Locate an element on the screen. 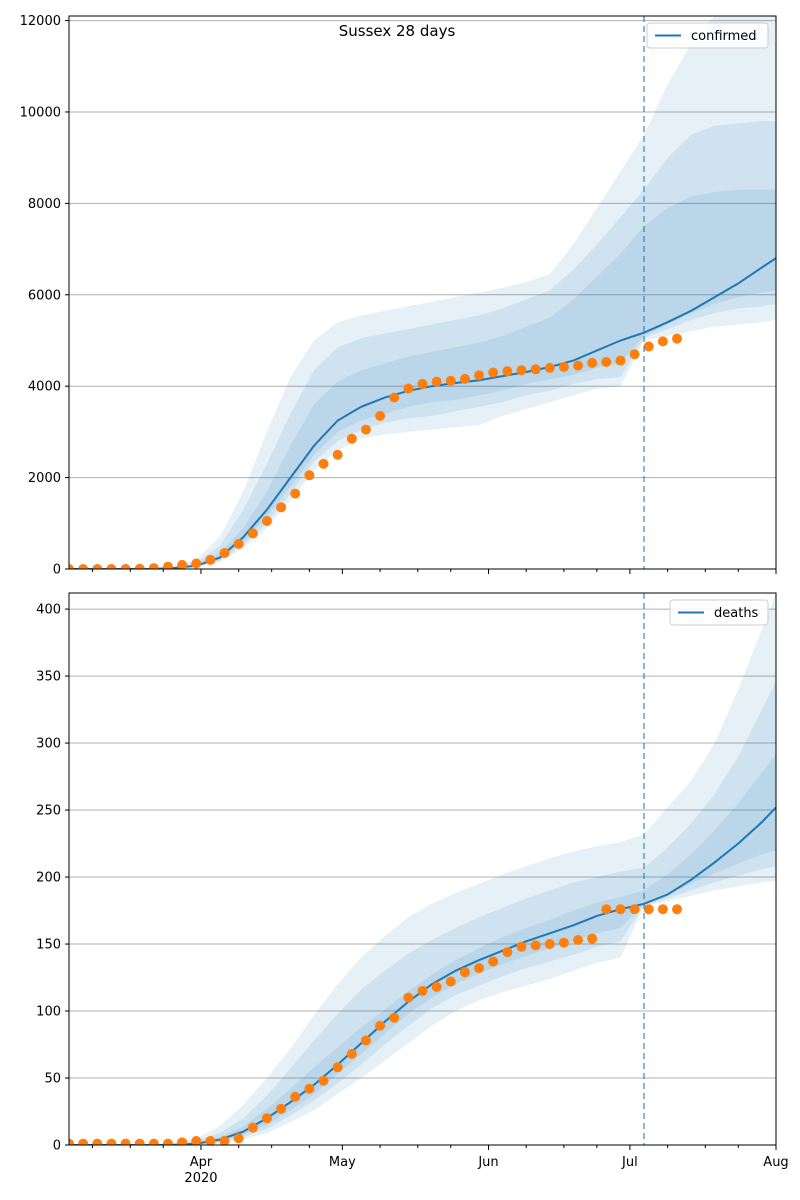  figure-title: Sussex 28 days is located at coordinates (397, 31).